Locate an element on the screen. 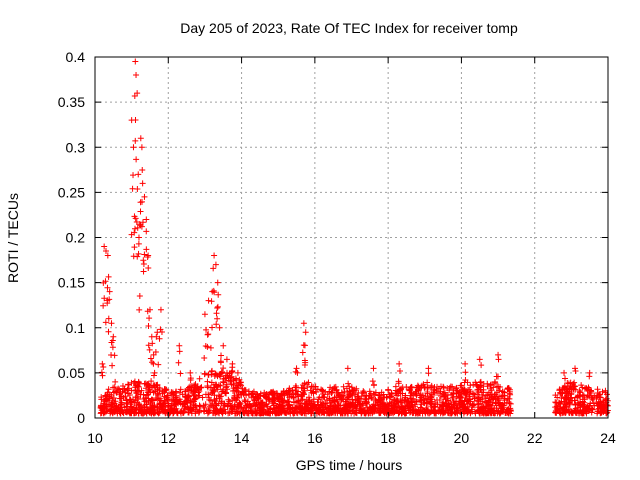 The width and height of the screenshot is (640, 480). y-tick-label: 0.05 is located at coordinates (71, 373).